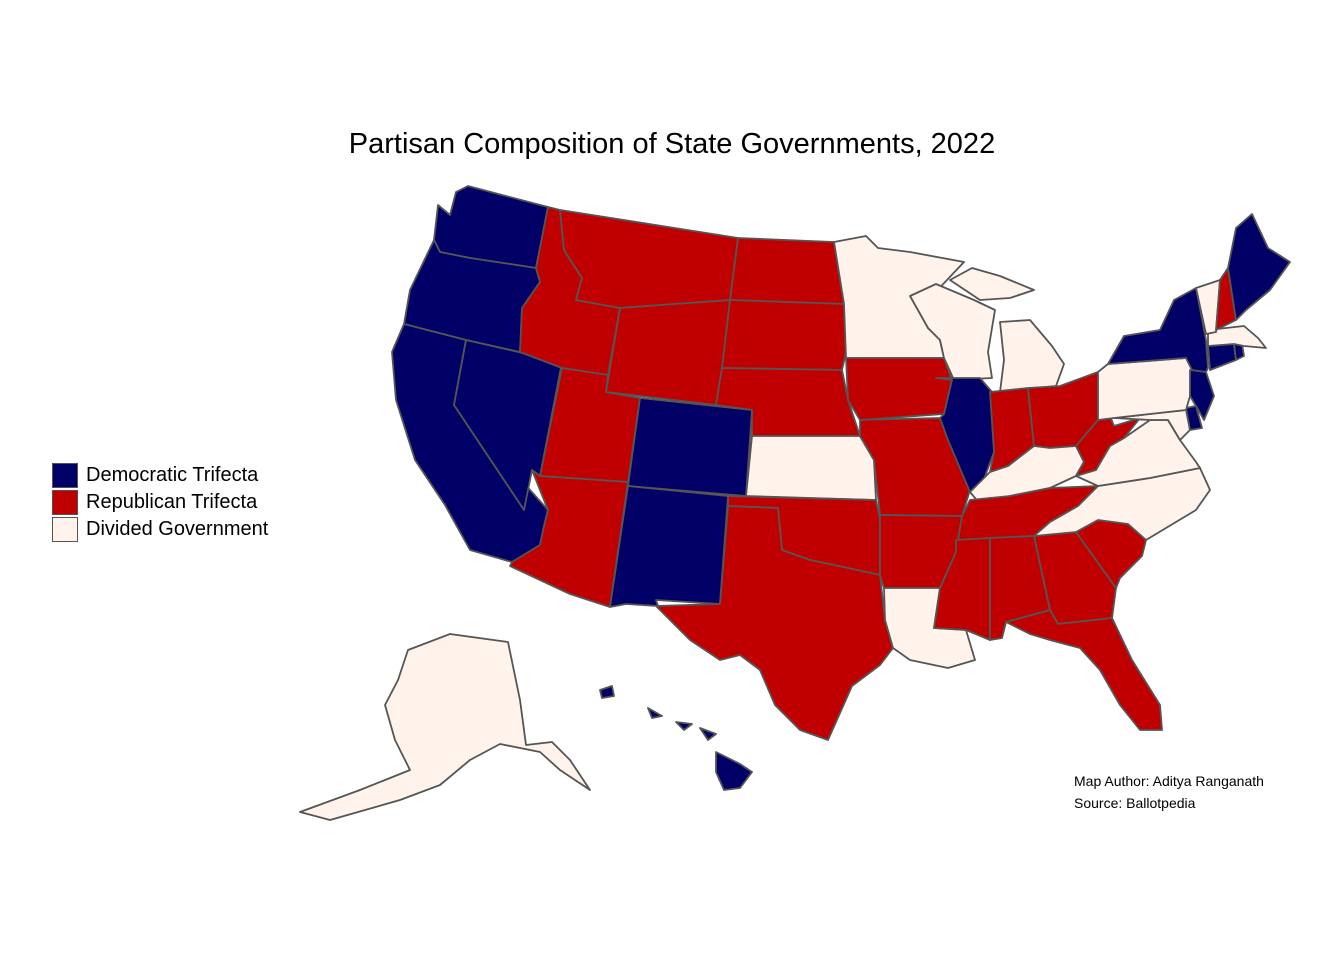 The height and width of the screenshot is (960, 1344). What do you see at coordinates (1237, 337) in the screenshot?
I see `state-MA` at bounding box center [1237, 337].